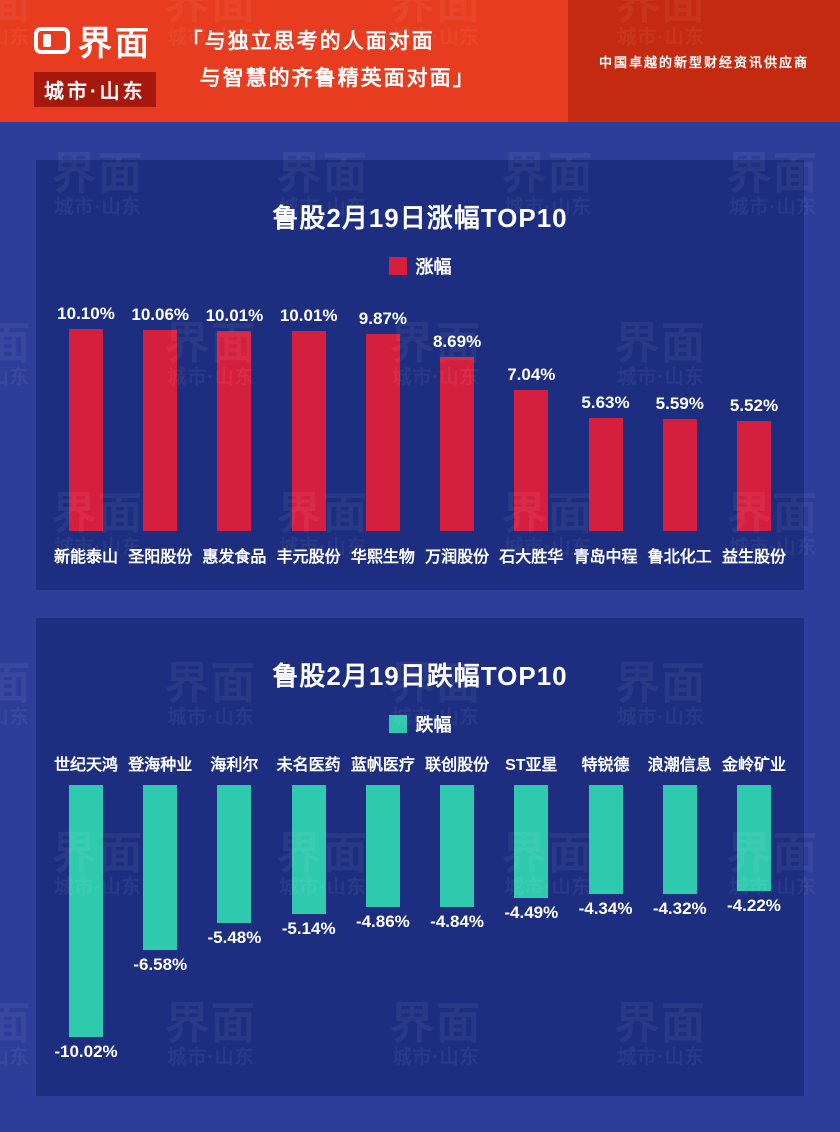  What do you see at coordinates (382, 921) in the screenshot?
I see `bar-value-label: -4.86%` at bounding box center [382, 921].